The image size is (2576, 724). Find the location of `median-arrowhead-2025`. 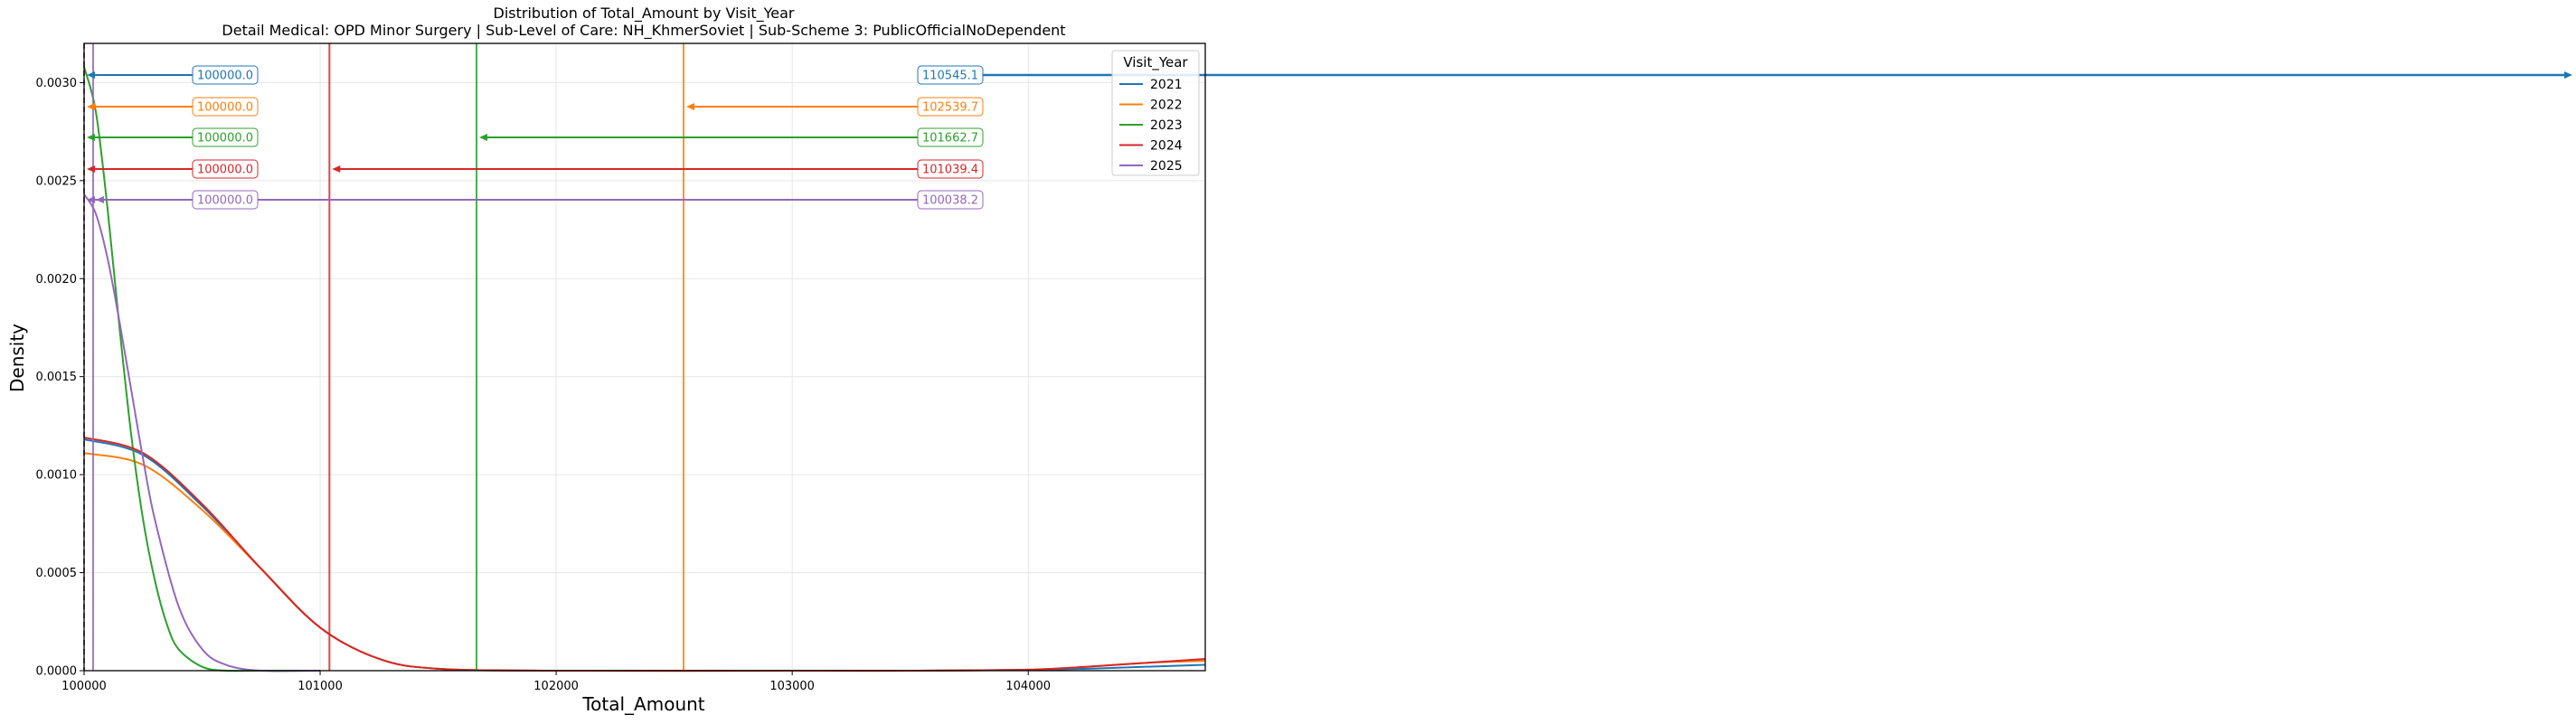

median-arrowhead-2025 is located at coordinates (91, 199).